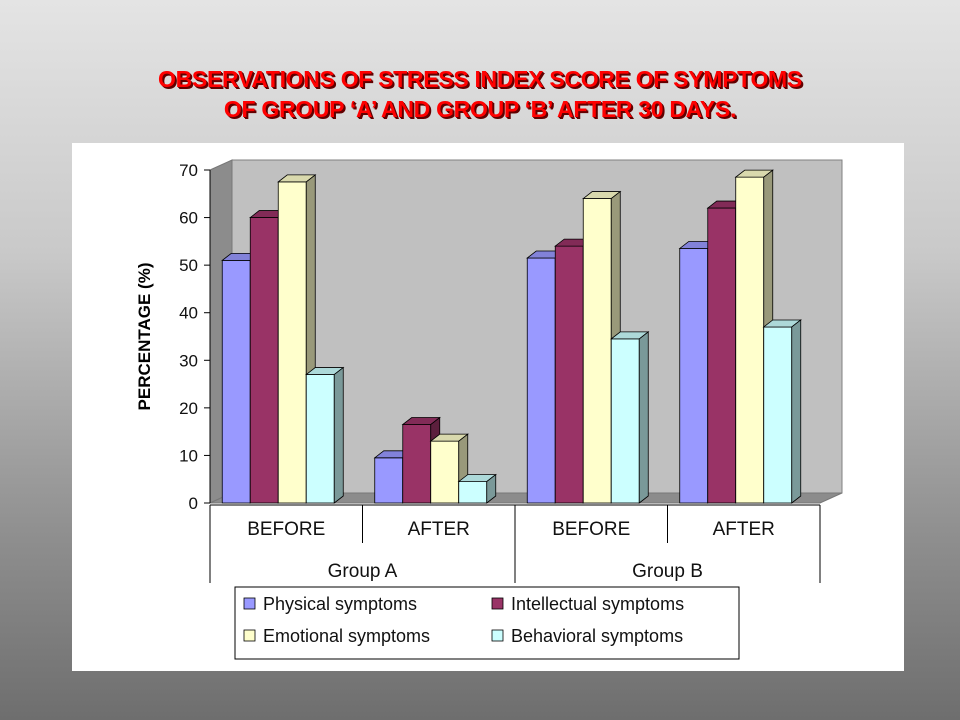 This screenshot has height=720, width=960. Describe the element at coordinates (340, 604) in the screenshot. I see `legend-label: Physical symptoms` at that location.